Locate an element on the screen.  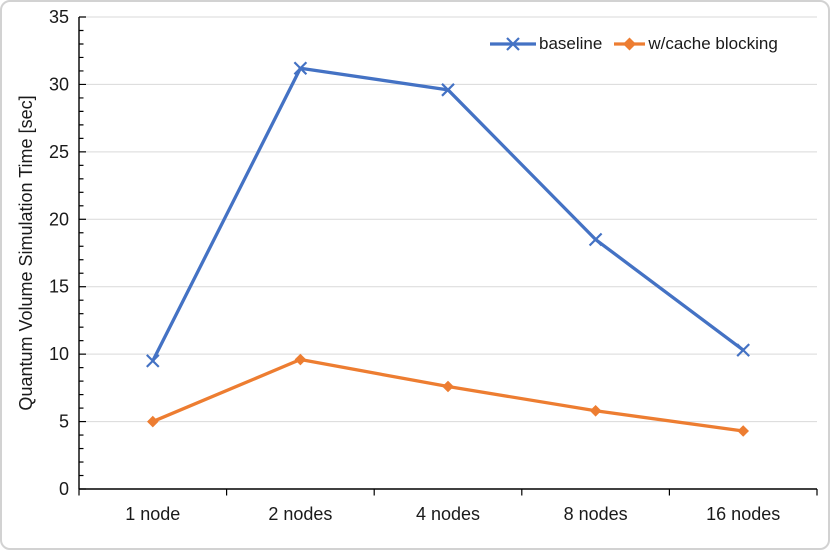
y-tick-label: 35 is located at coordinates (59, 17).